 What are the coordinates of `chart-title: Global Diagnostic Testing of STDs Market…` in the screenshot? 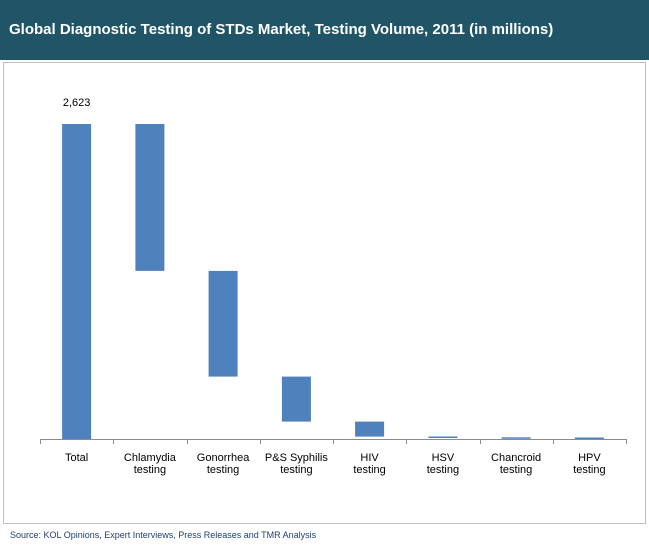 It's located at (281, 29).